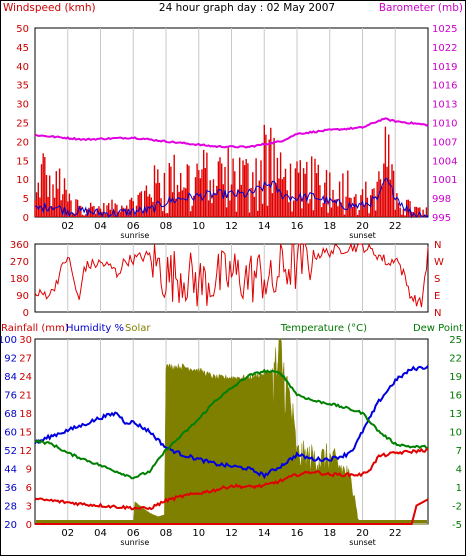  What do you see at coordinates (444, 161) in the screenshot?
I see `barometer-y-tick: 1004` at bounding box center [444, 161].